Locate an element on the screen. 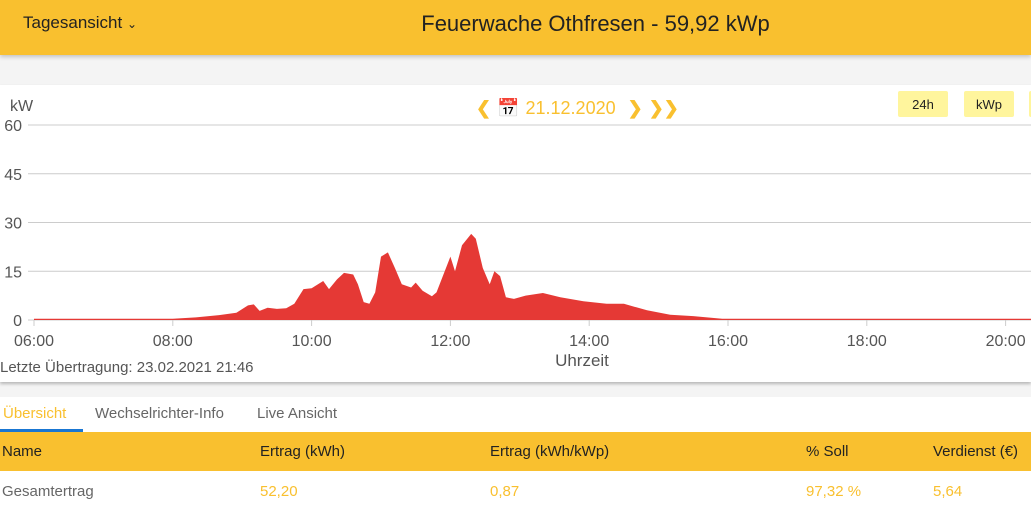  x-tick-label: 06:00 is located at coordinates (34, 341).